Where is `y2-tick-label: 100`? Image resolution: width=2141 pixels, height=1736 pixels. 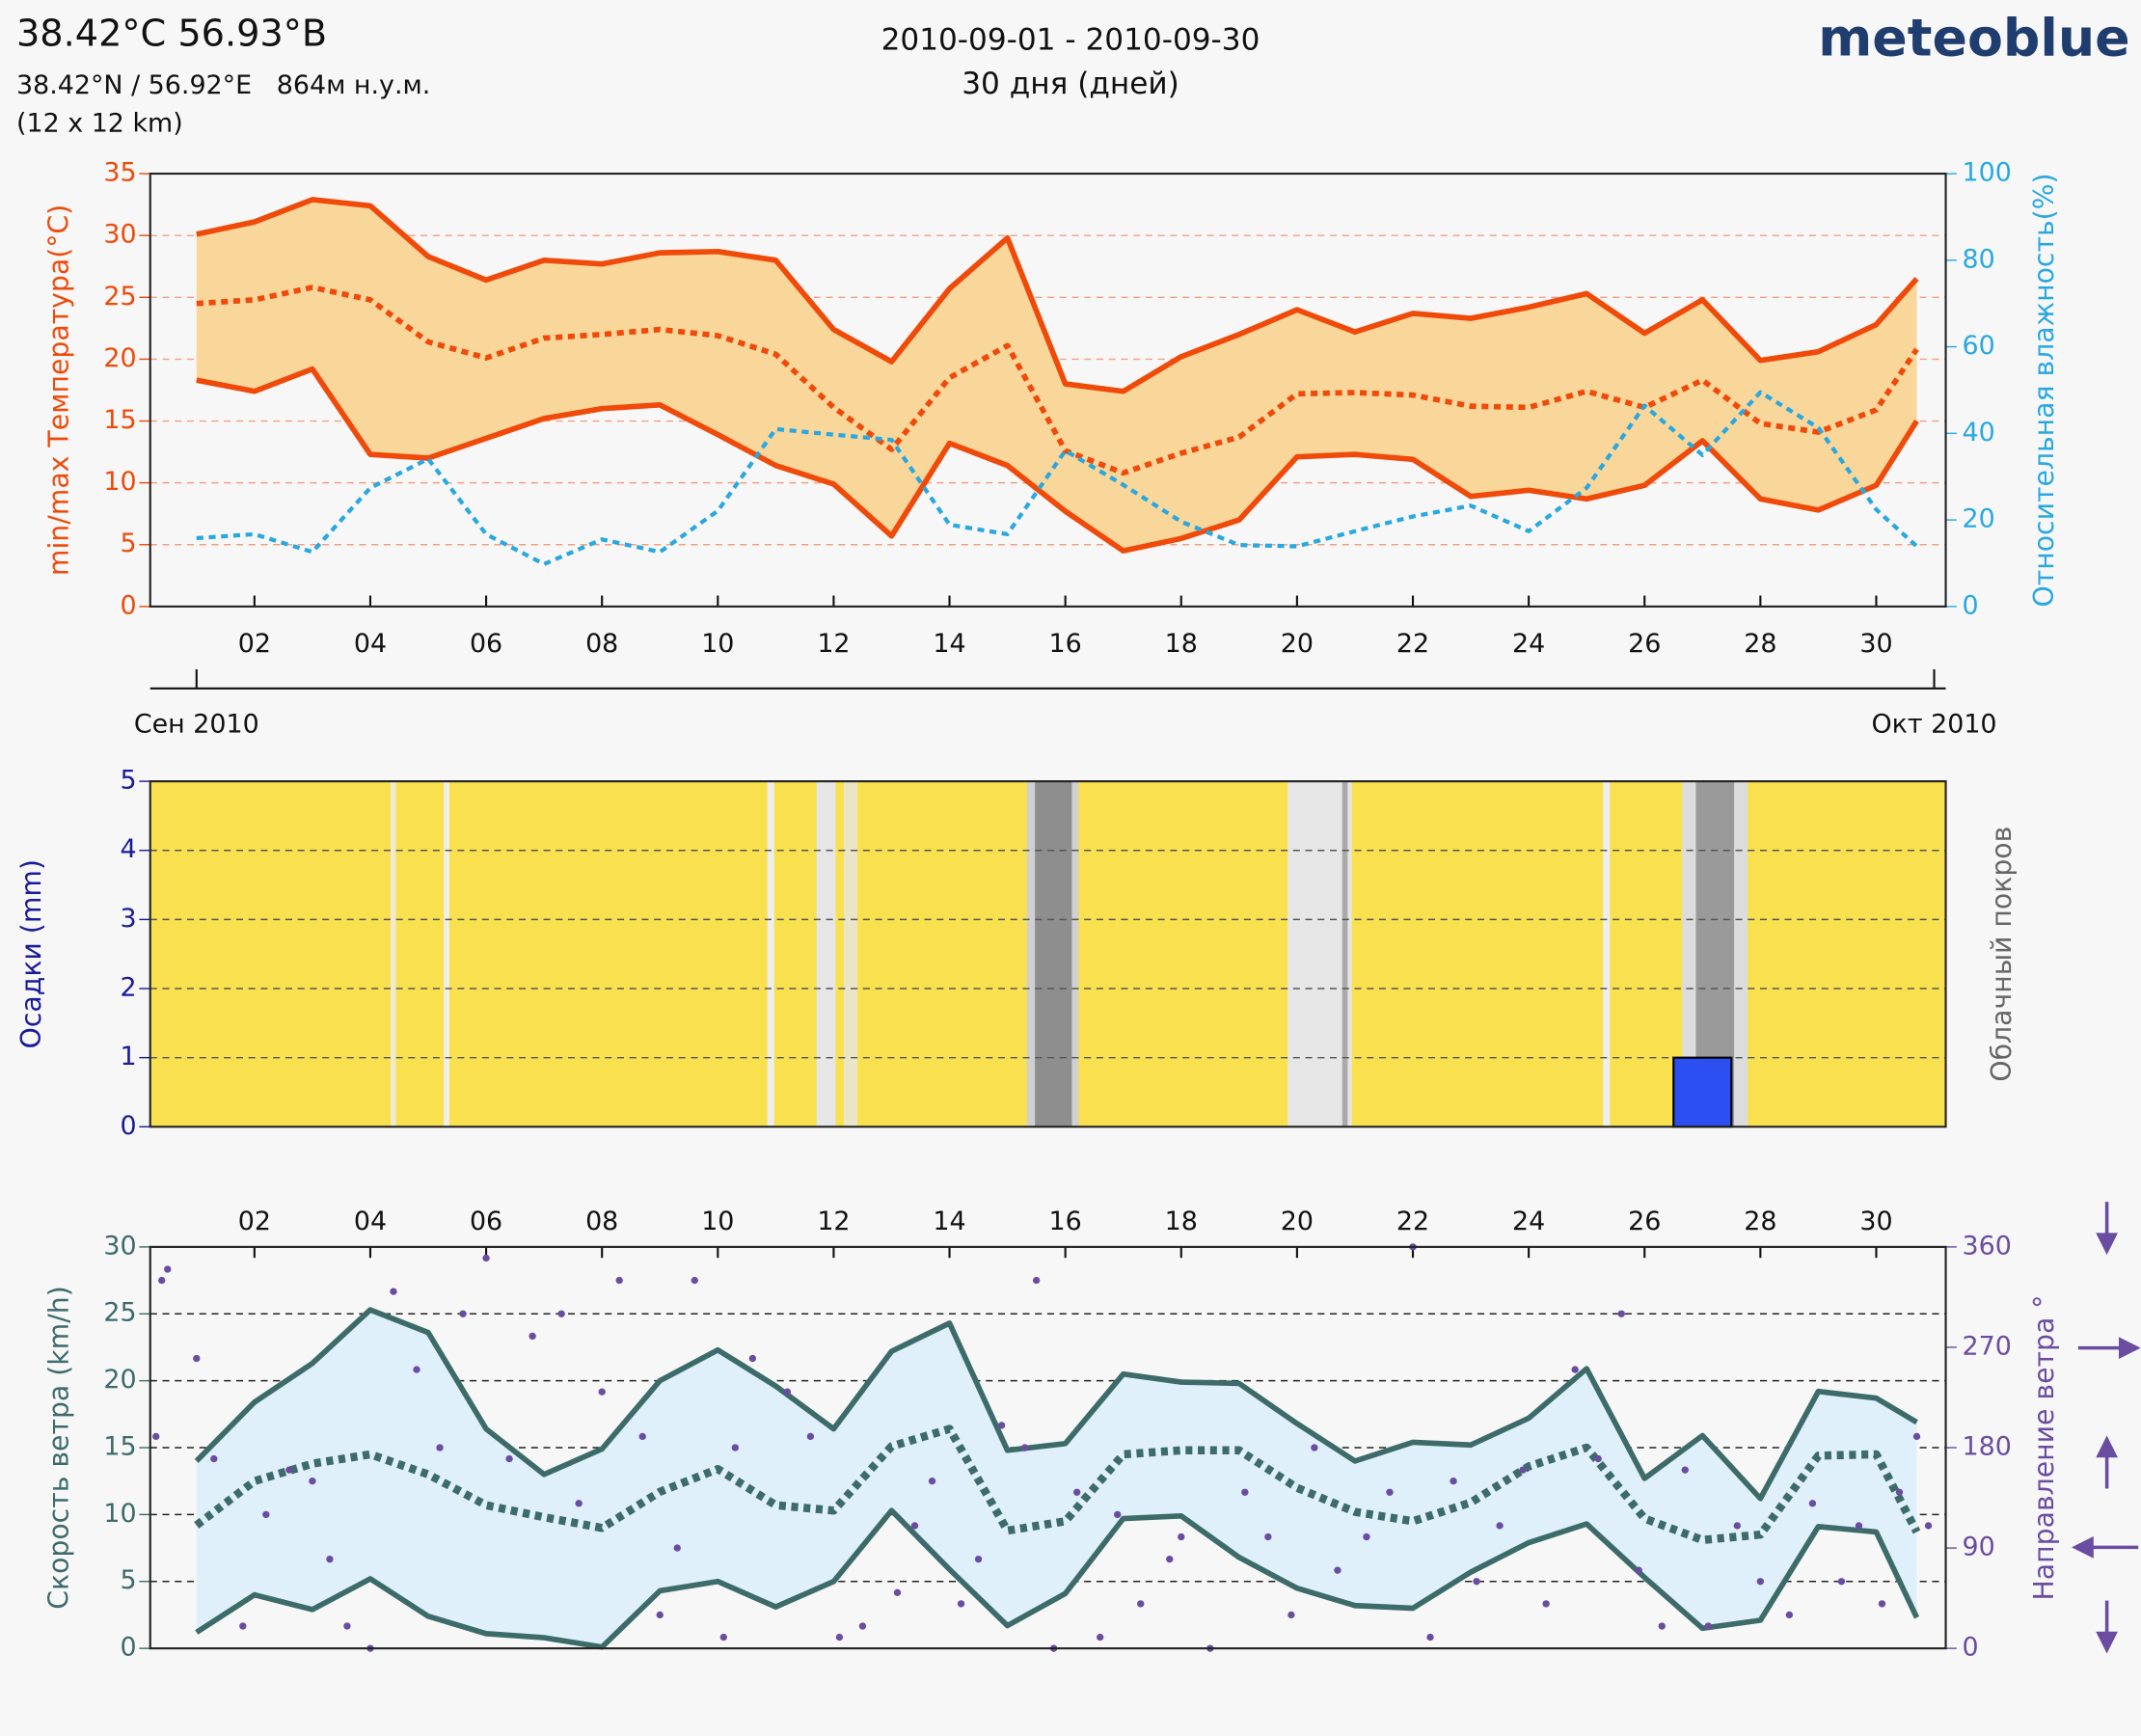
y2-tick-label: 100 is located at coordinates (1988, 173).